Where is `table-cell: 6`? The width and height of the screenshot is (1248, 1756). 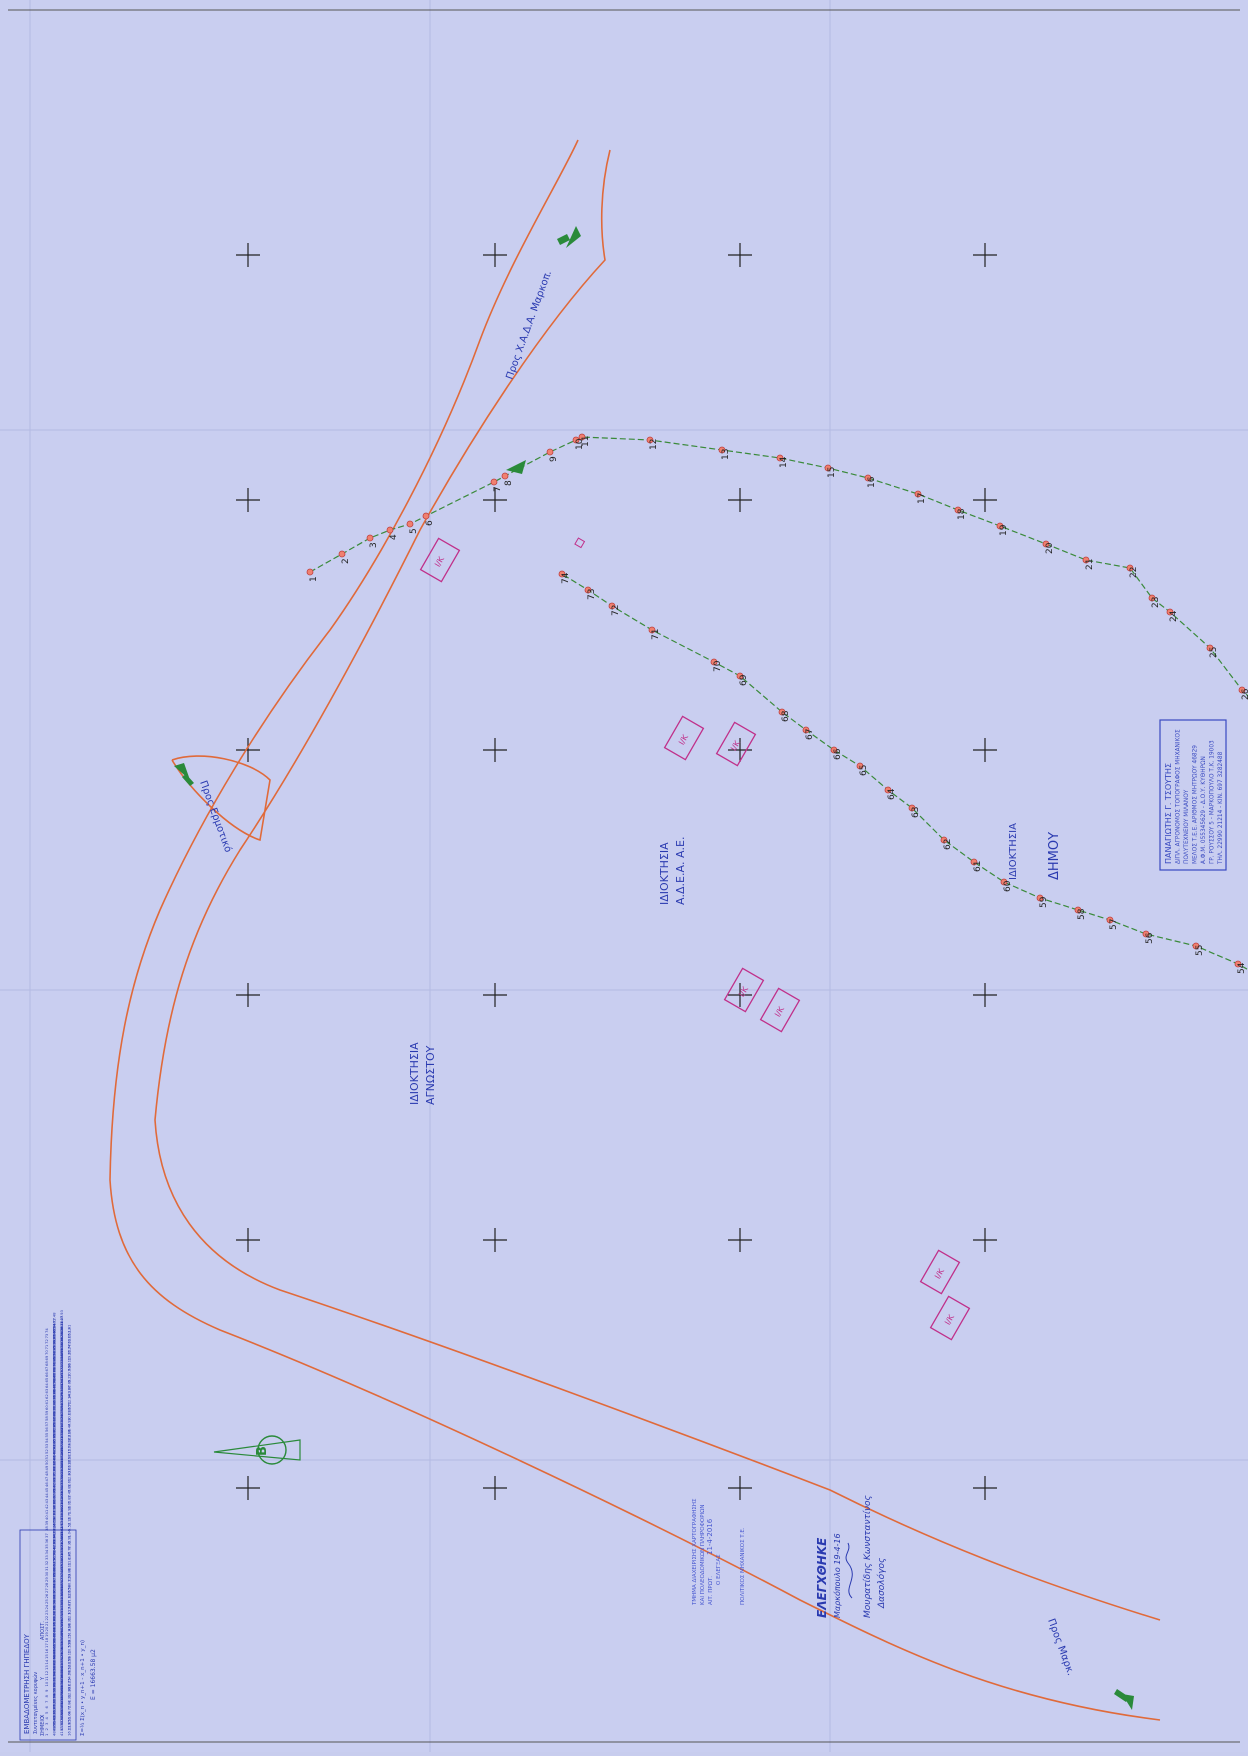 table-cell: 6 is located at coordinates (46, 1707).